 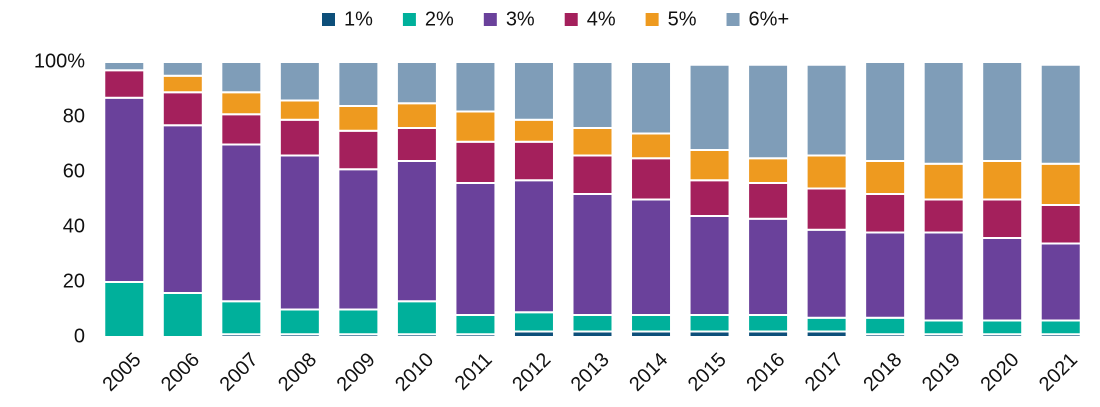 What do you see at coordinates (520, 19) in the screenshot?
I see `legend-label: 3%` at bounding box center [520, 19].